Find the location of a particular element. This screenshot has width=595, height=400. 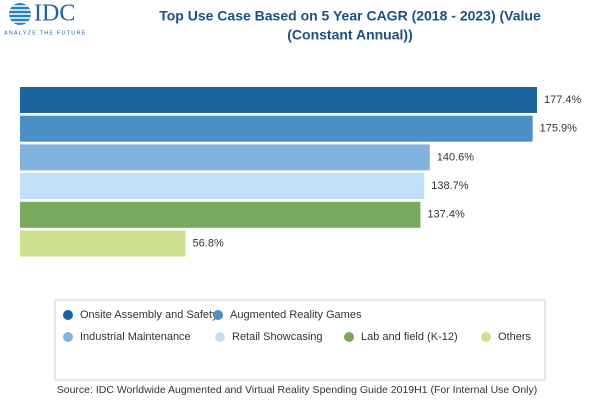

value-label: 177.4% is located at coordinates (563, 100).